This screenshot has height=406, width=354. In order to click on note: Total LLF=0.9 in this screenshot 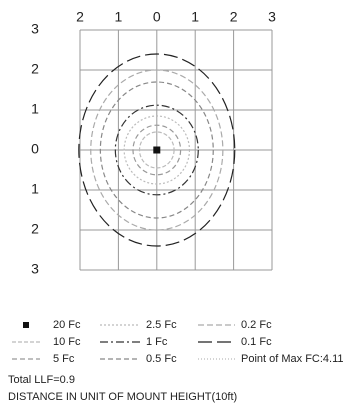, I will do `click(41, 380)`.